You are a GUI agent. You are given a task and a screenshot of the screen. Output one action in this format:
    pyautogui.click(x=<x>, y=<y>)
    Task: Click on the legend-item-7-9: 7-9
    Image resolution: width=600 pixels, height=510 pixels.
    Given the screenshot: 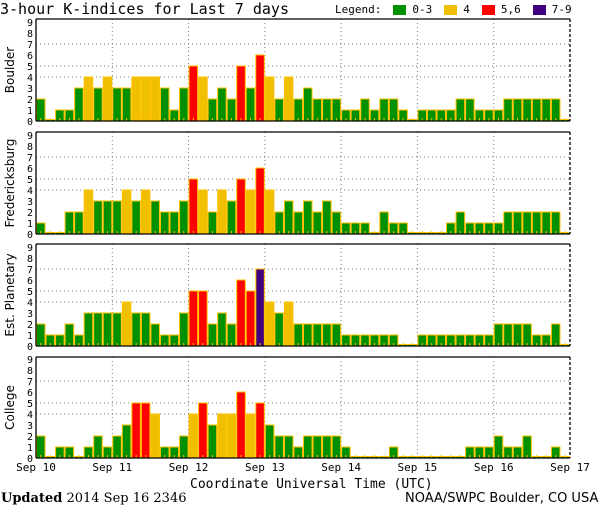 What is the action you would take?
    pyautogui.click(x=561, y=9)
    